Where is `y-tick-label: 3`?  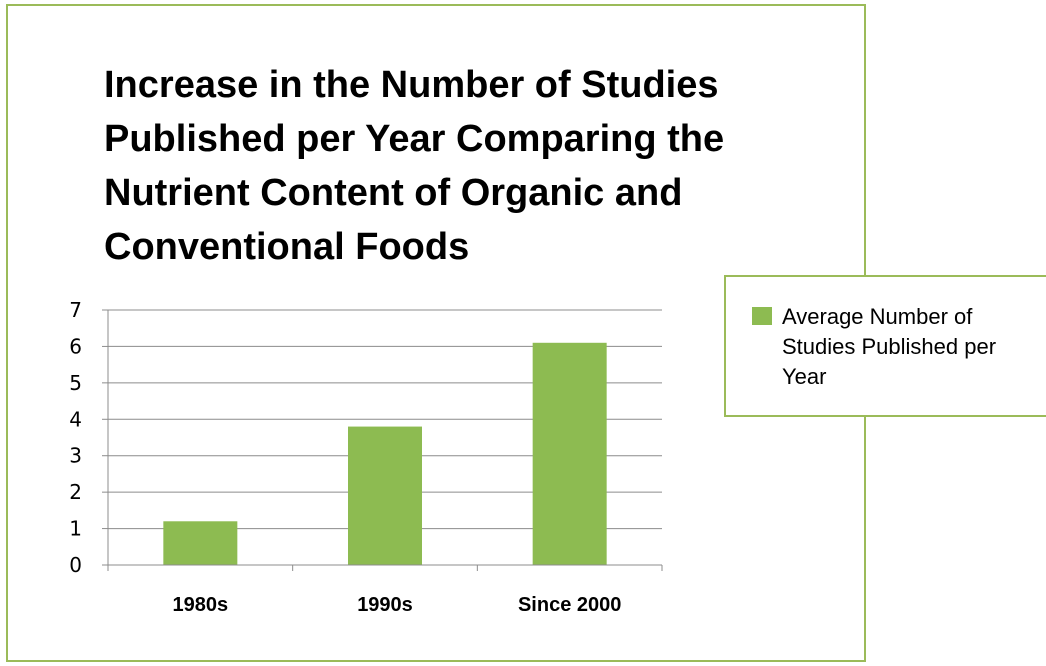 y-tick-label: 3 is located at coordinates (75, 456).